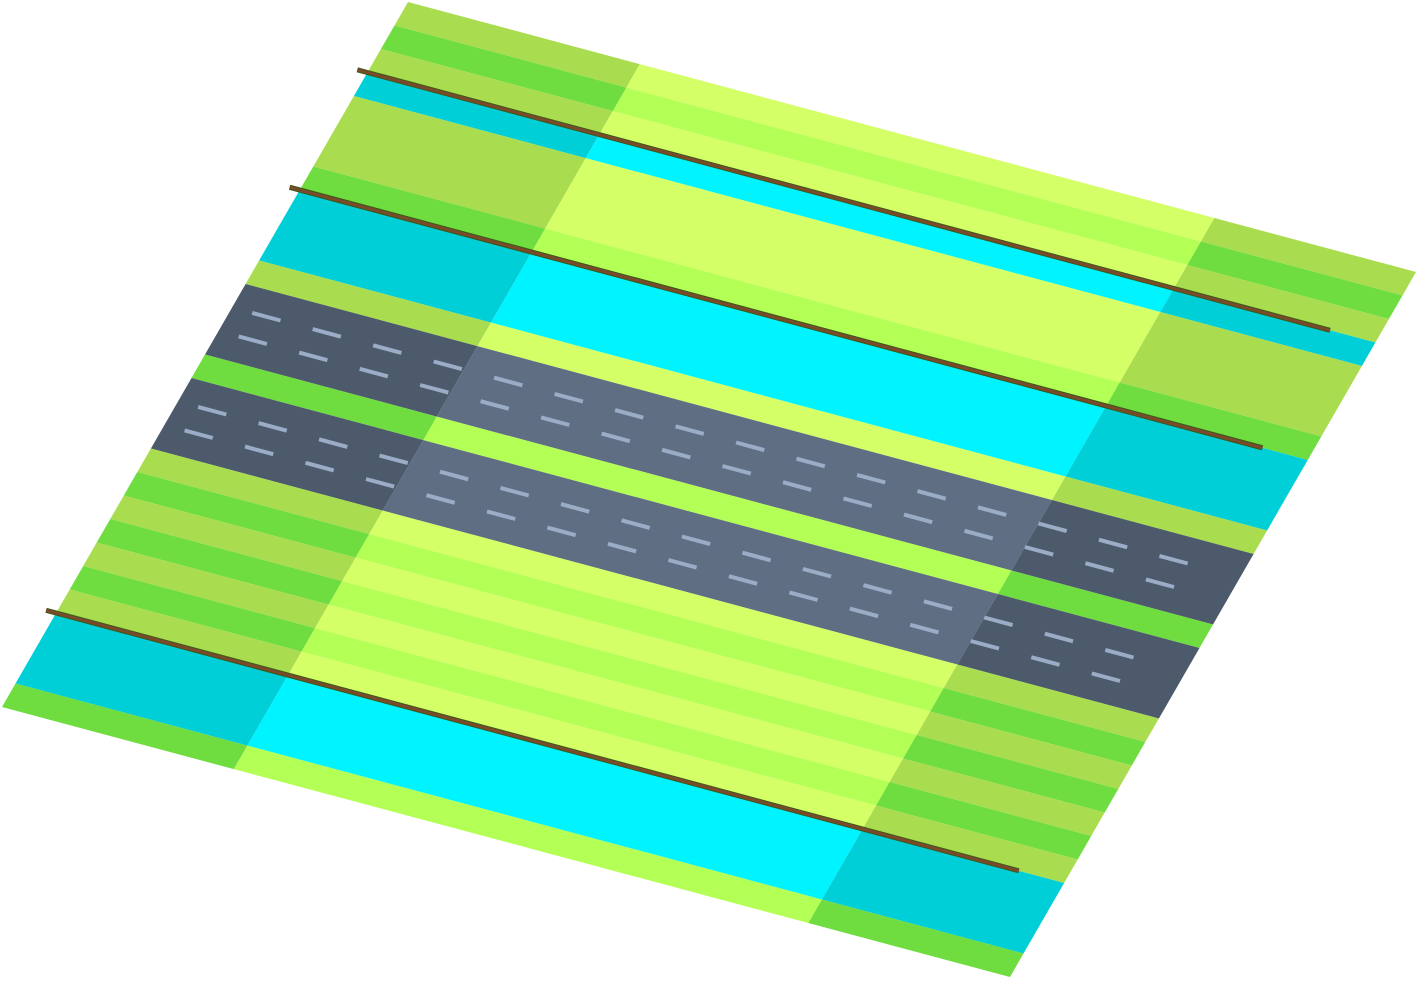 Image resolution: width=1416 pixels, height=982 pixels. Describe the element at coordinates (368, 303) in the screenshot. I see `grass-row-7-left` at that location.